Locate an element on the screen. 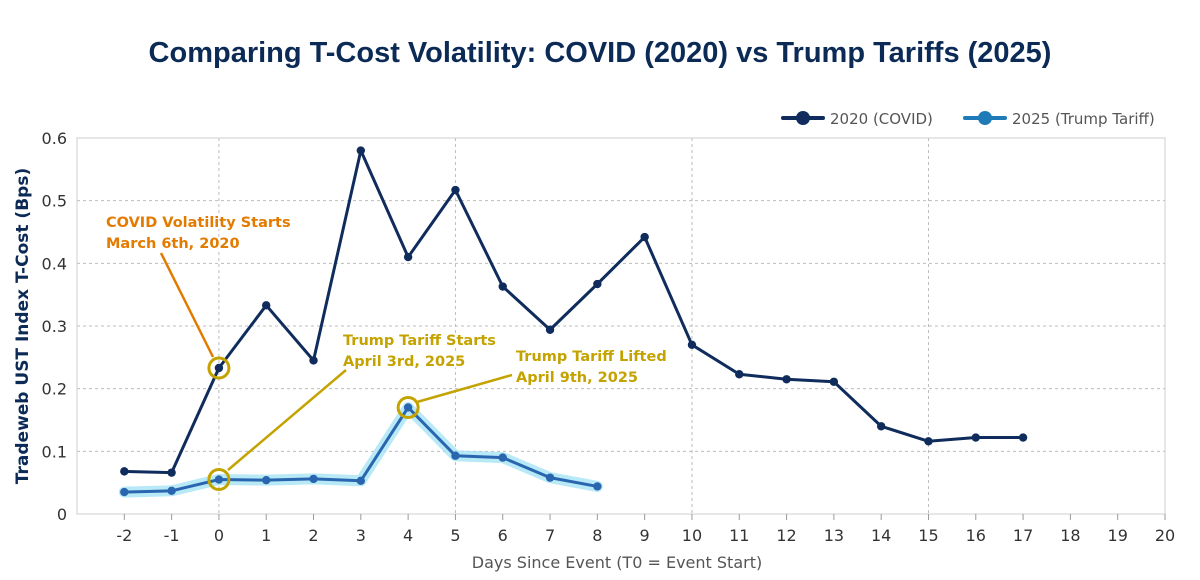  x-tick-label: 8 is located at coordinates (597, 535).